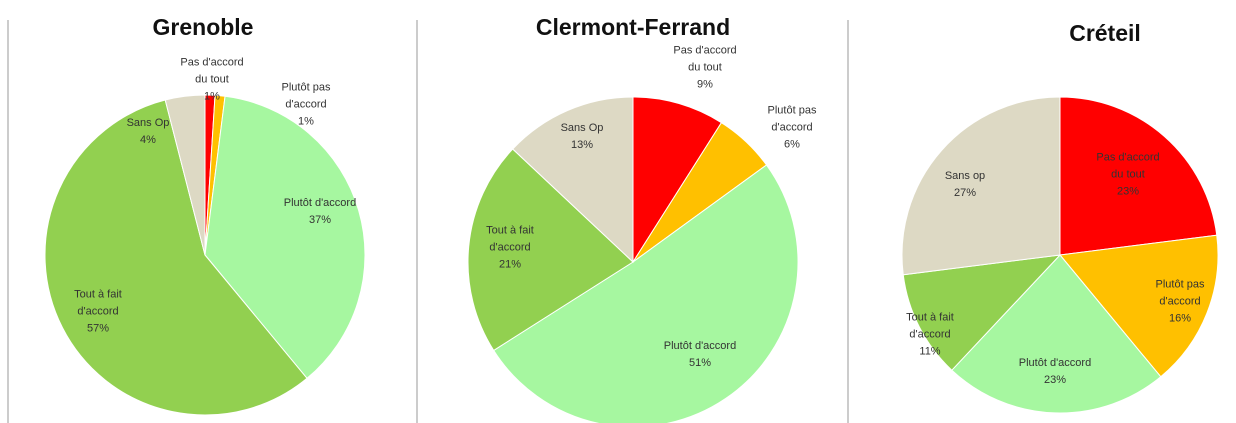 The image size is (1236, 423). Describe the element at coordinates (98, 328) in the screenshot. I see `value-label: 57%` at that location.